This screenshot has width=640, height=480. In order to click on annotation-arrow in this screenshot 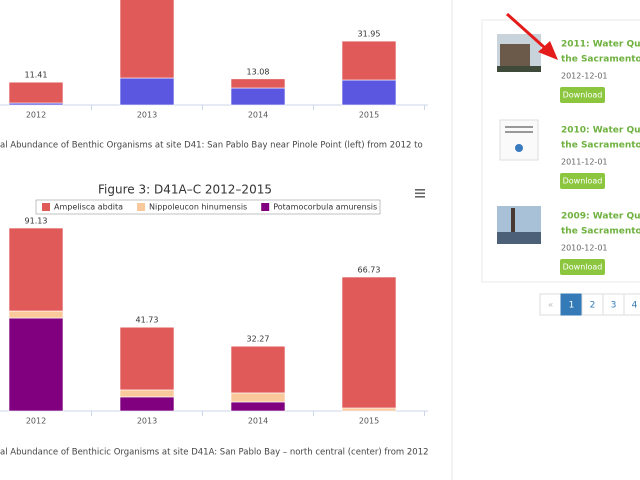, I will do `click(531, 36)`.